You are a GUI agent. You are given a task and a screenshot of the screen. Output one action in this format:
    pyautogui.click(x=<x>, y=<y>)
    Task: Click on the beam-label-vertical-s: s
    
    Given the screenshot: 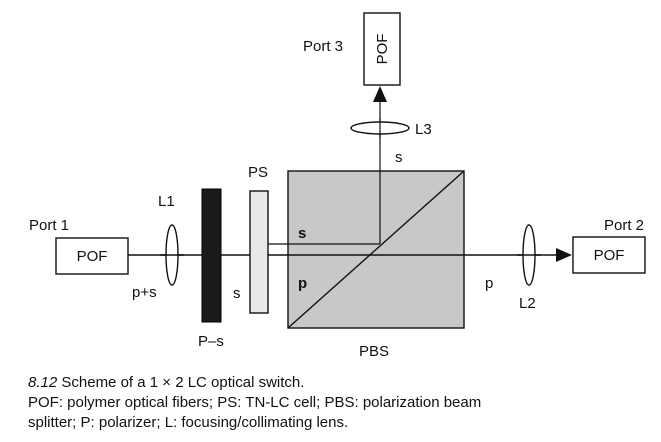 What is the action you would take?
    pyautogui.click(x=399, y=157)
    